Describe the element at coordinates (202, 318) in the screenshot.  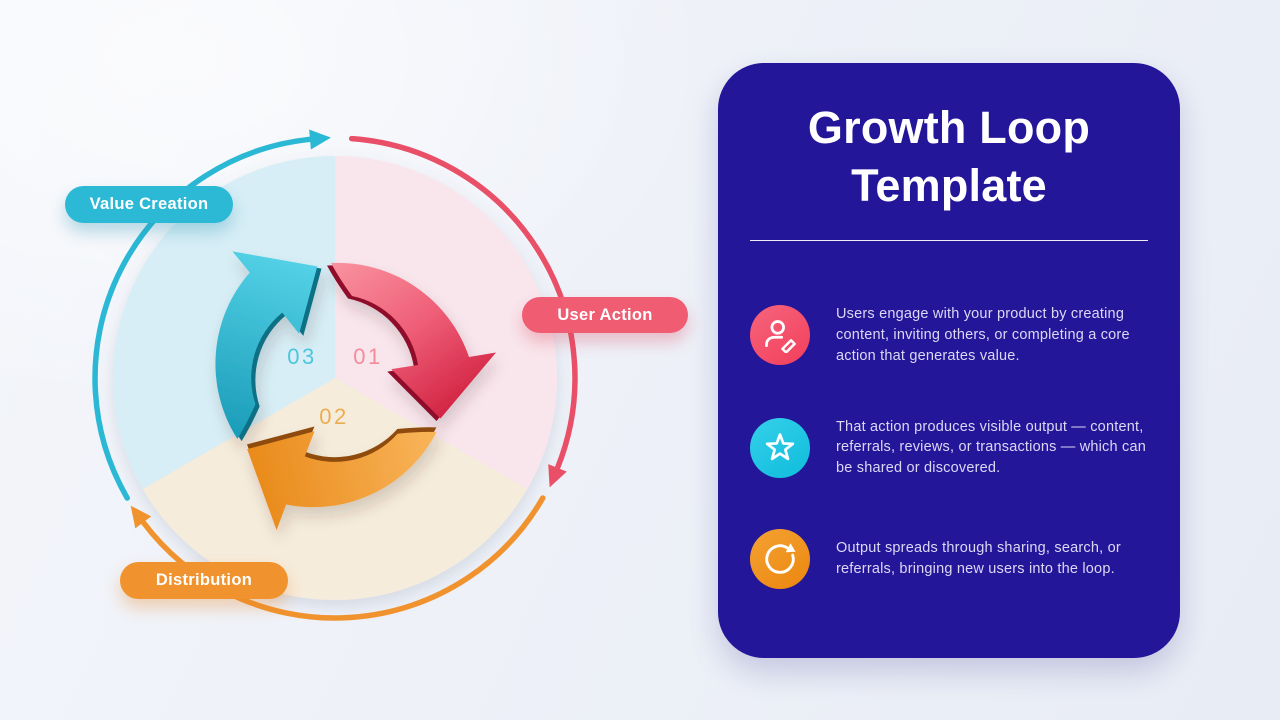
I see `arc-value-creation` at that location.